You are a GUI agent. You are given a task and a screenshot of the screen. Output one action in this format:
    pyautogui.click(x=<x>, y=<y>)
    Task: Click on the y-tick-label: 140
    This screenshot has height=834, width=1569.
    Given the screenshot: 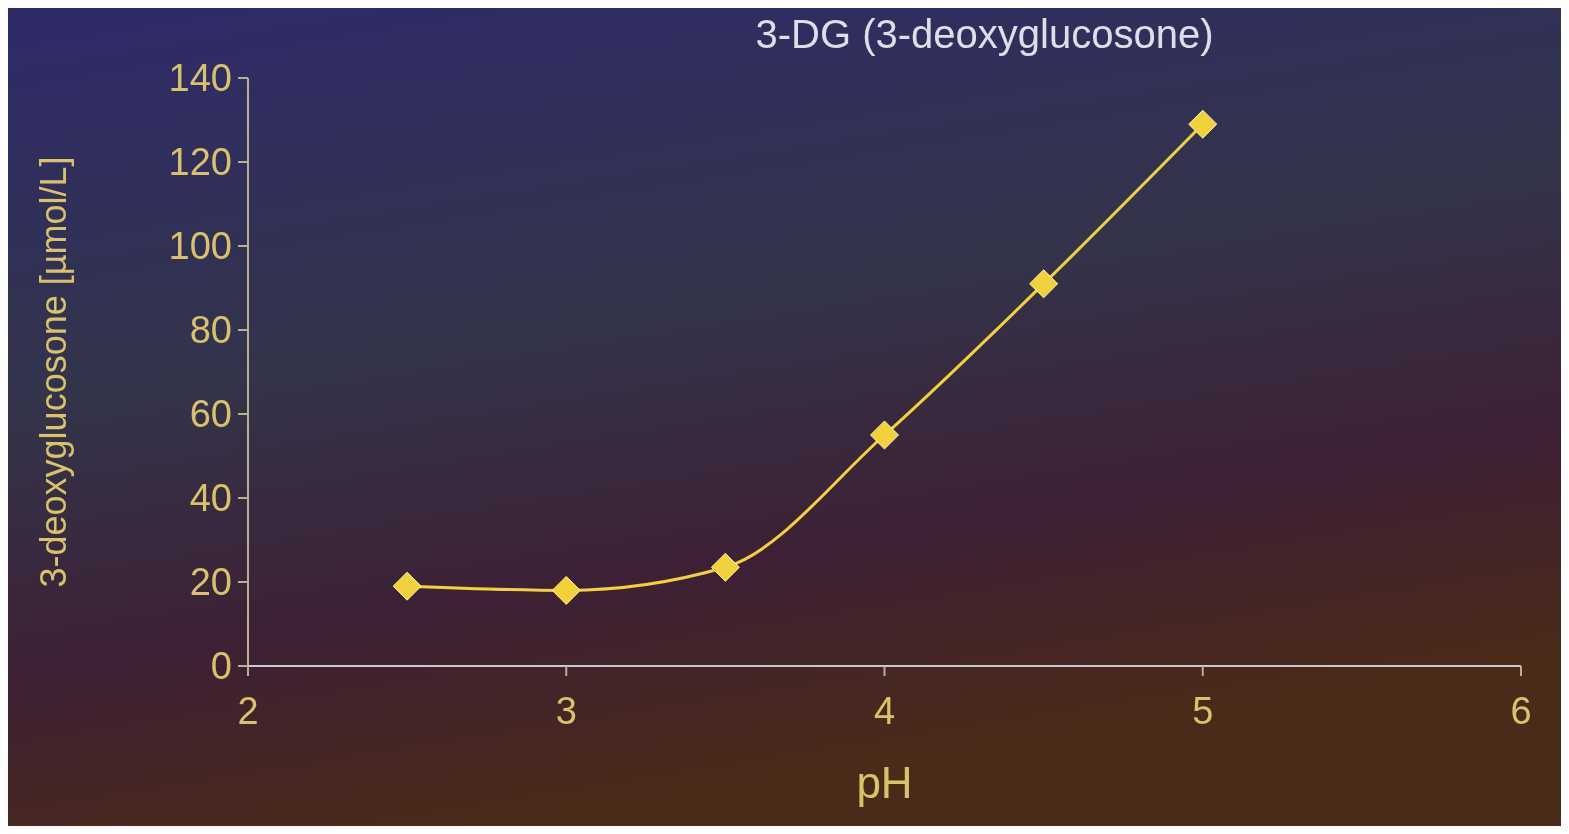 What is the action you would take?
    pyautogui.click(x=200, y=78)
    